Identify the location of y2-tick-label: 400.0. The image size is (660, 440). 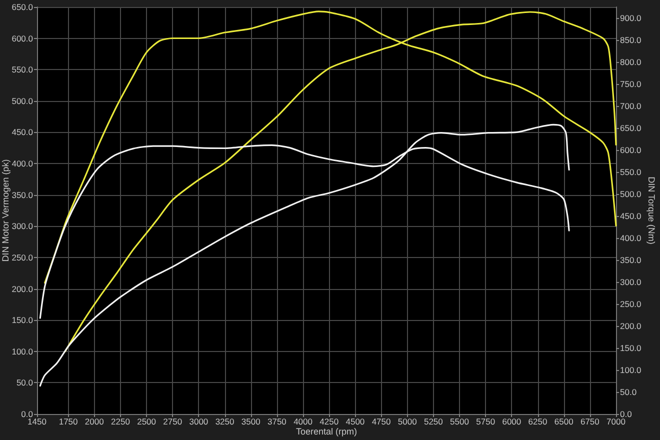
(631, 238).